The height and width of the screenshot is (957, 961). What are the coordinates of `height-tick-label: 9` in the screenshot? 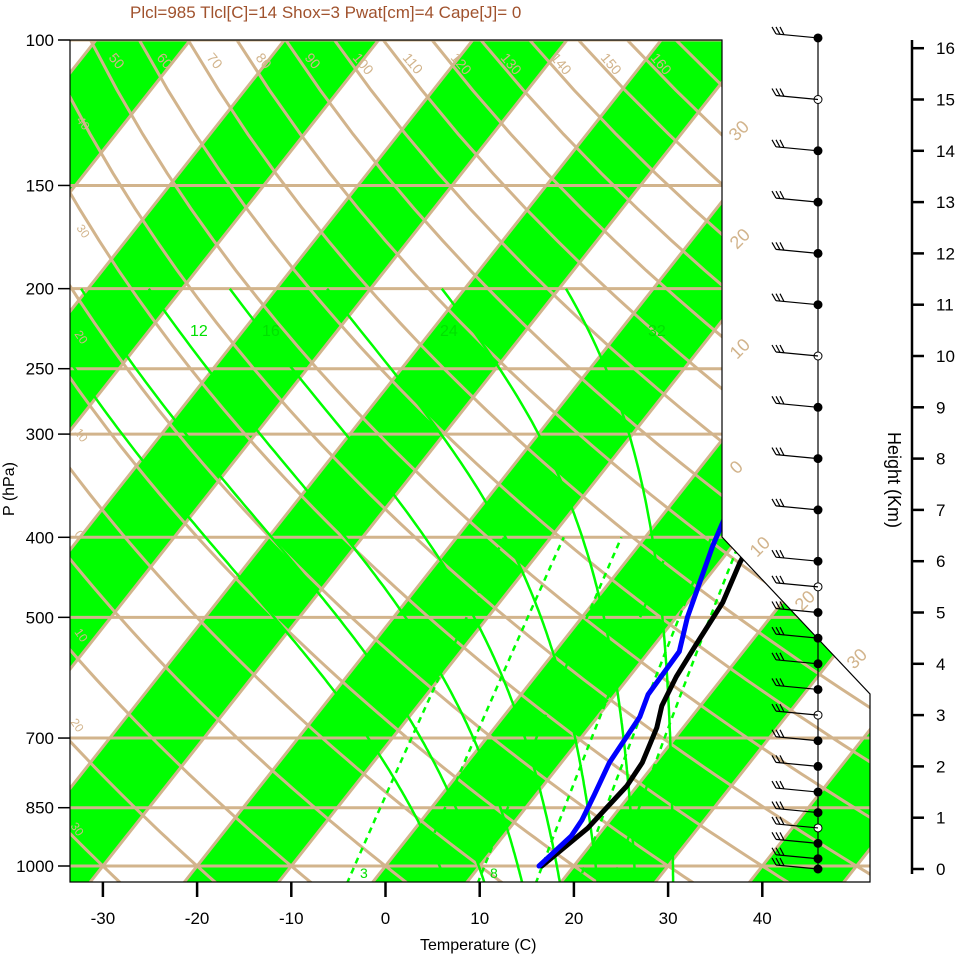 It's located at (940, 407).